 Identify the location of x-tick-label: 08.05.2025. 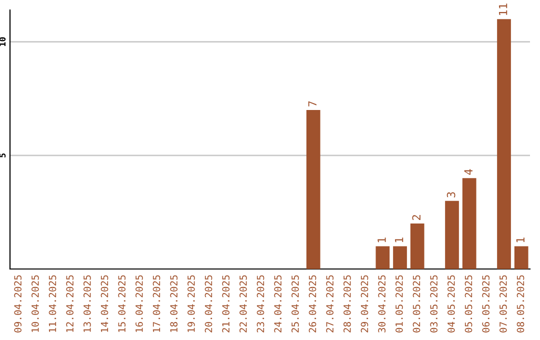
(520, 303).